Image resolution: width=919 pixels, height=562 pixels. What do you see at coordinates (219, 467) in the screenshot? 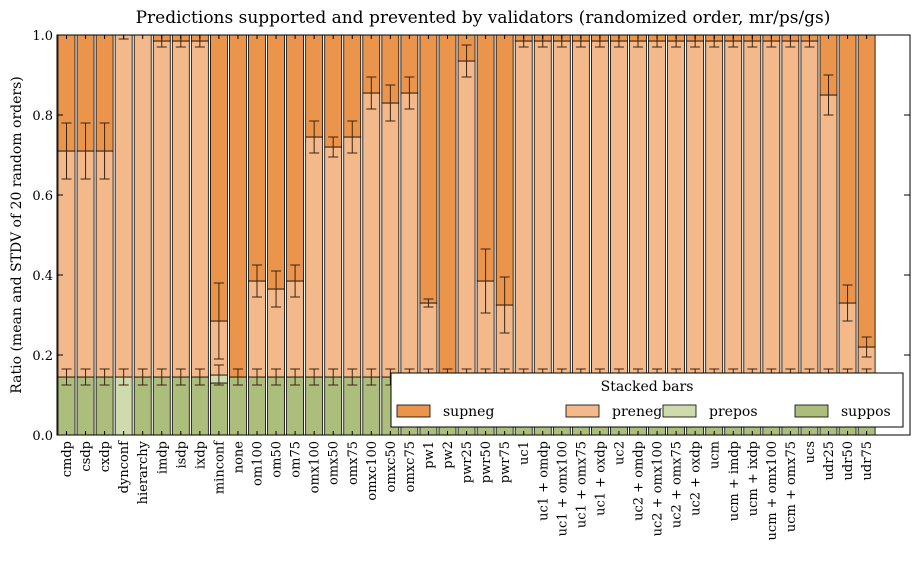
I see `x-tick-label-8: minconf` at bounding box center [219, 467].